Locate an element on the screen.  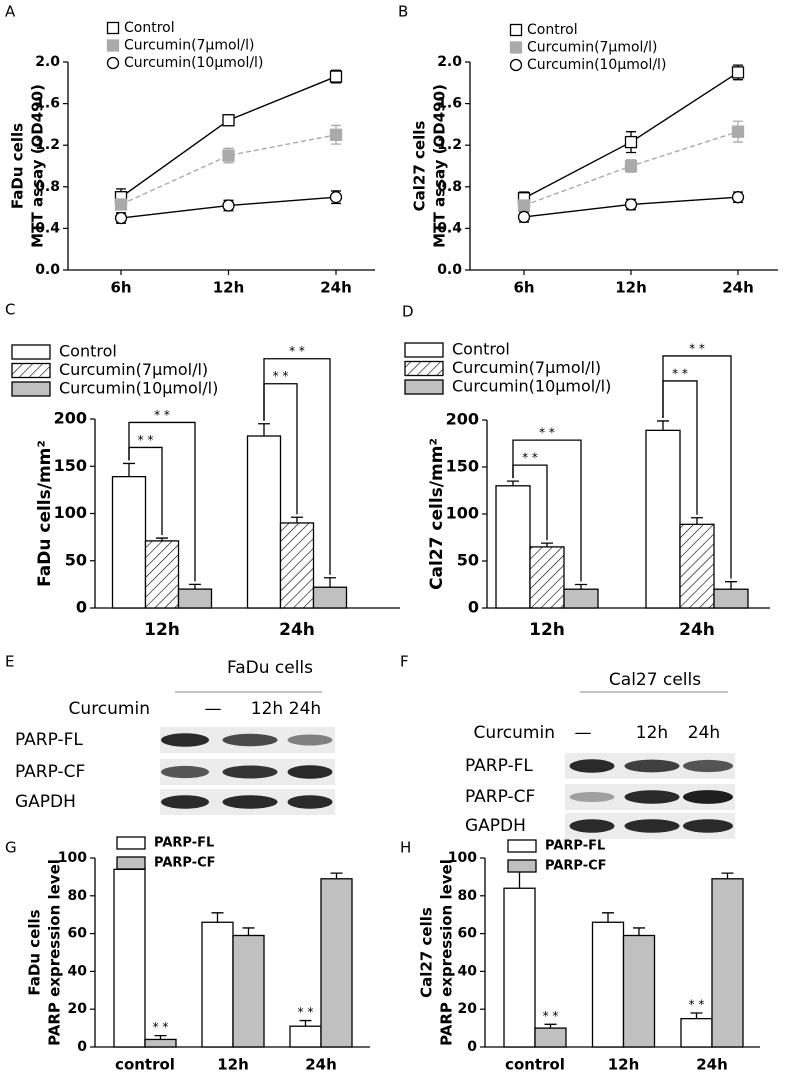
panel-letter: H is located at coordinates (405, 848).